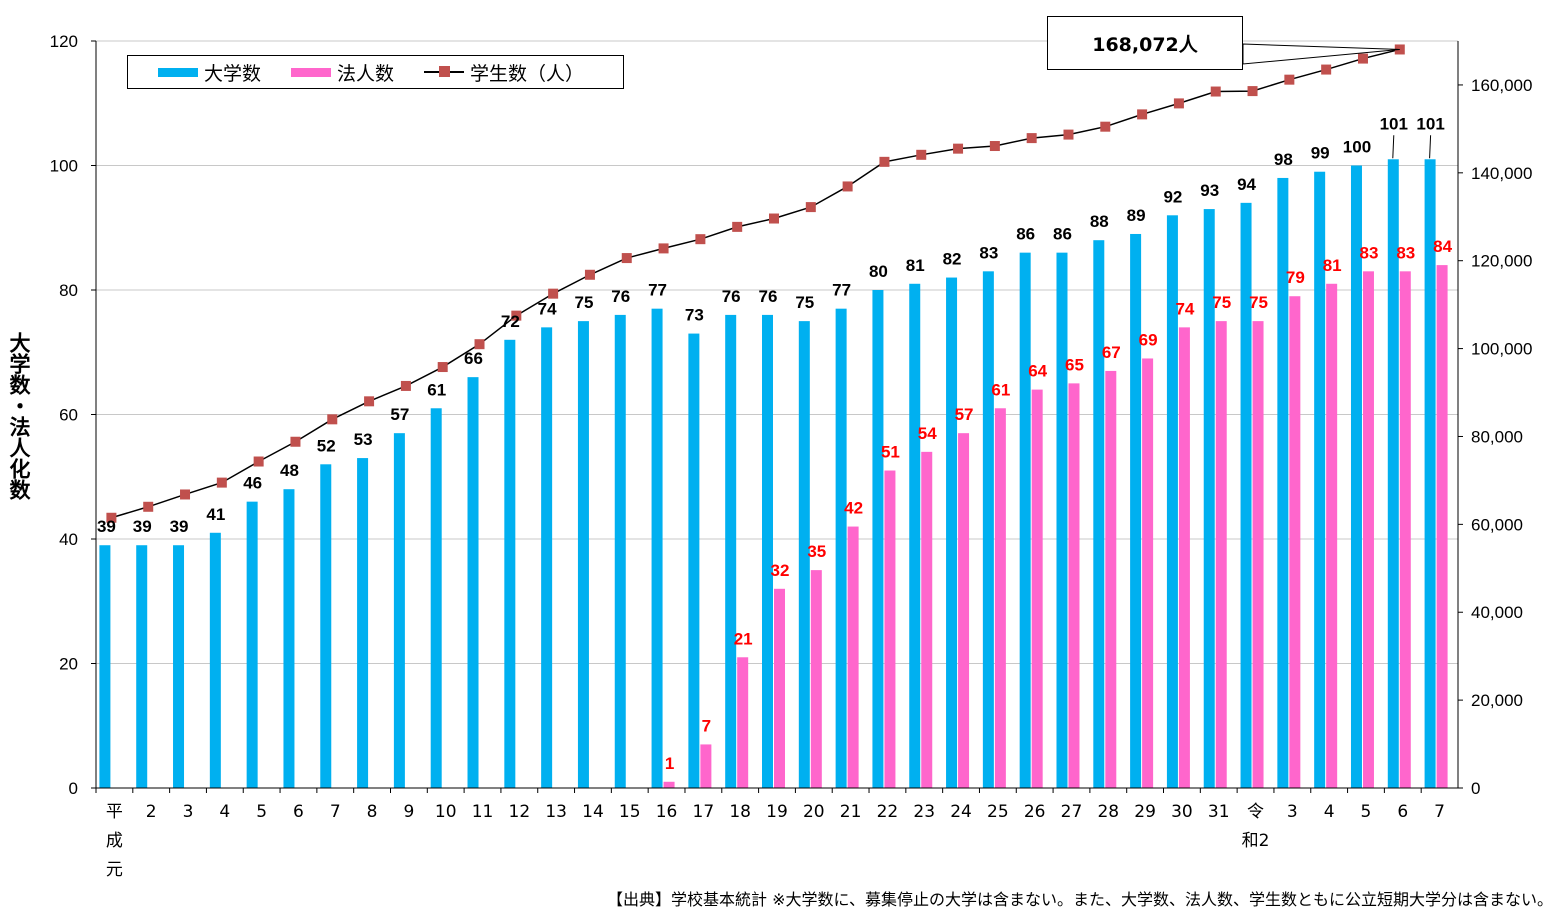  Describe the element at coordinates (114, 812) in the screenshot. I see `x-tick-label: 平` at that location.